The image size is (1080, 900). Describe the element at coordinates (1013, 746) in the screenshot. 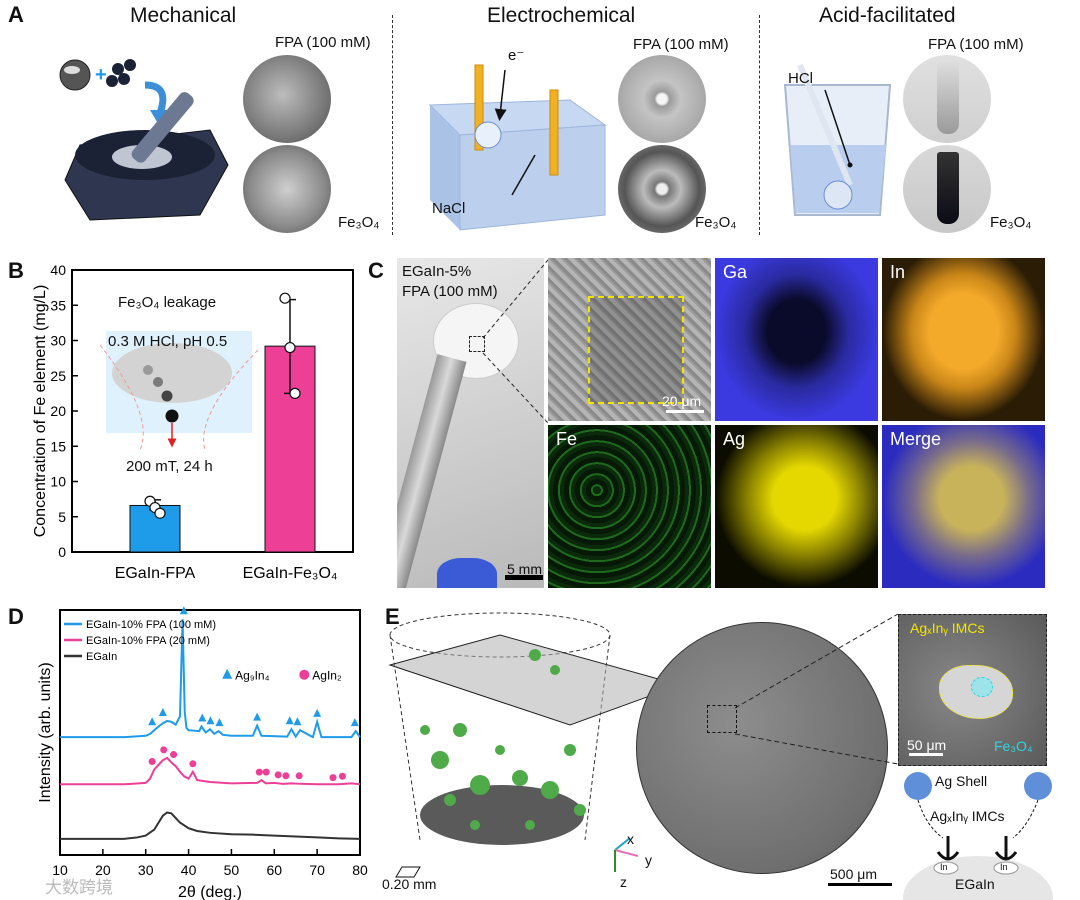

I see `fe3o4-label-e: Fe₃O₄` at that location.